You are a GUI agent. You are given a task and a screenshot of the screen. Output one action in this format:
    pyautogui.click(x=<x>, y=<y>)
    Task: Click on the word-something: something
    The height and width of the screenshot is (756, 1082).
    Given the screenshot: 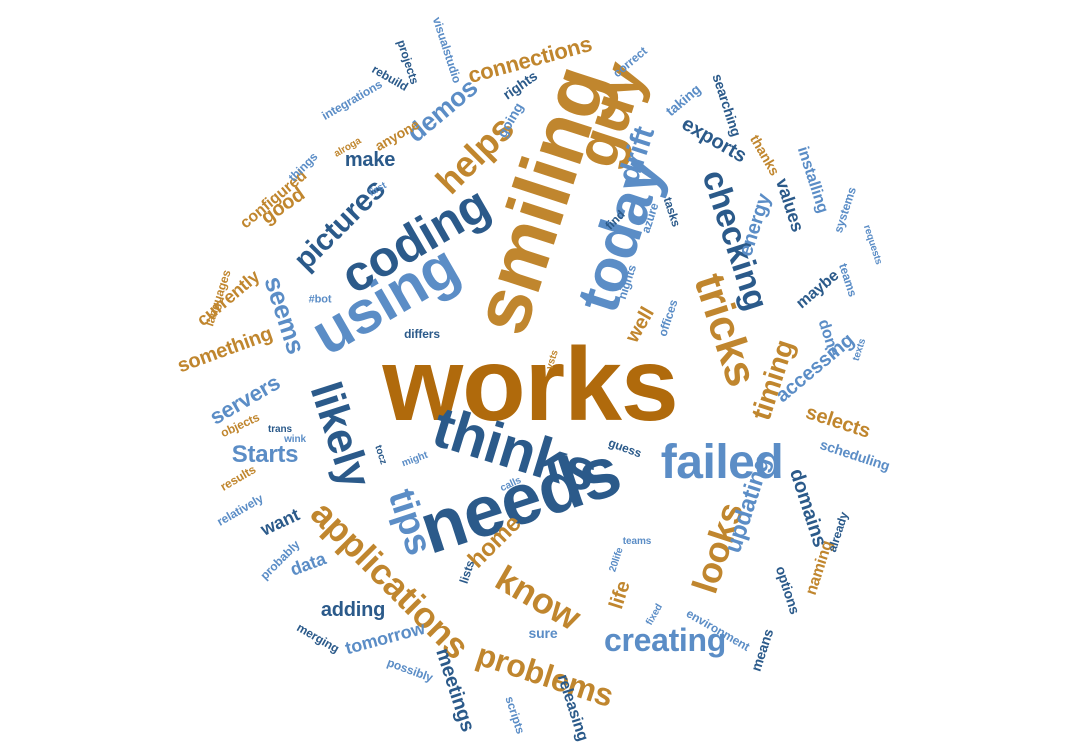 What is the action you would take?
    pyautogui.click(x=225, y=350)
    